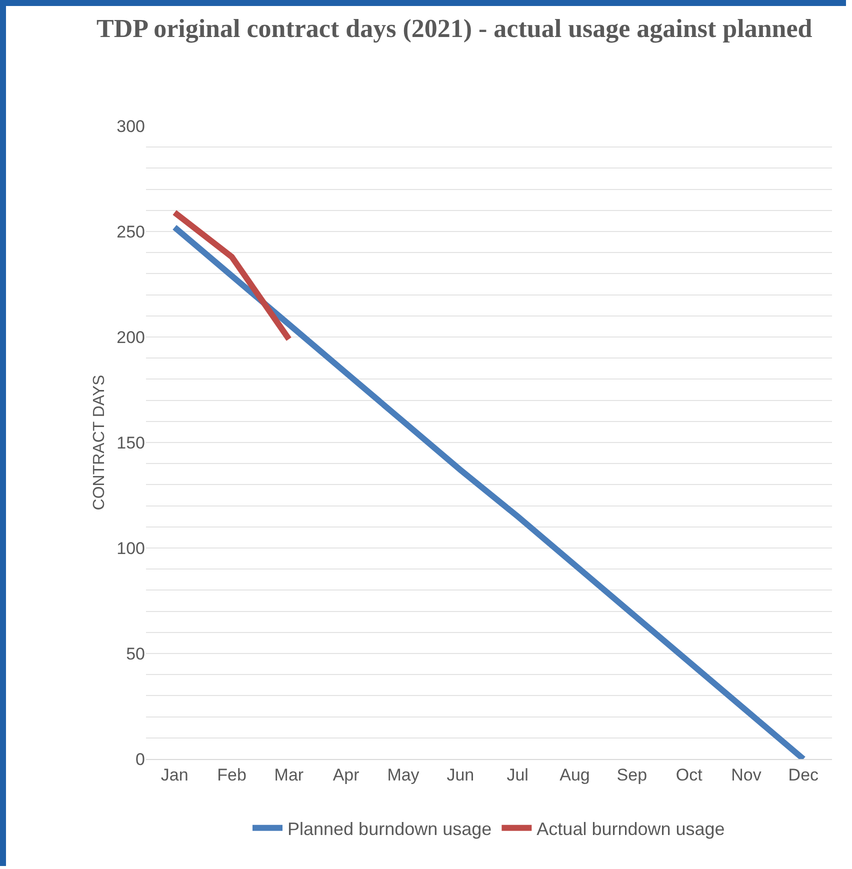 This screenshot has height=869, width=852. What do you see at coordinates (140, 759) in the screenshot?
I see `y-tick-label: 0` at bounding box center [140, 759].